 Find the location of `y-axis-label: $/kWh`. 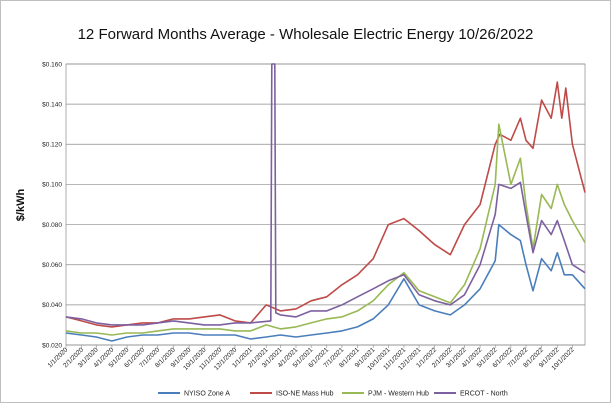

y-axis-label: $/kWh is located at coordinates (21, 205).